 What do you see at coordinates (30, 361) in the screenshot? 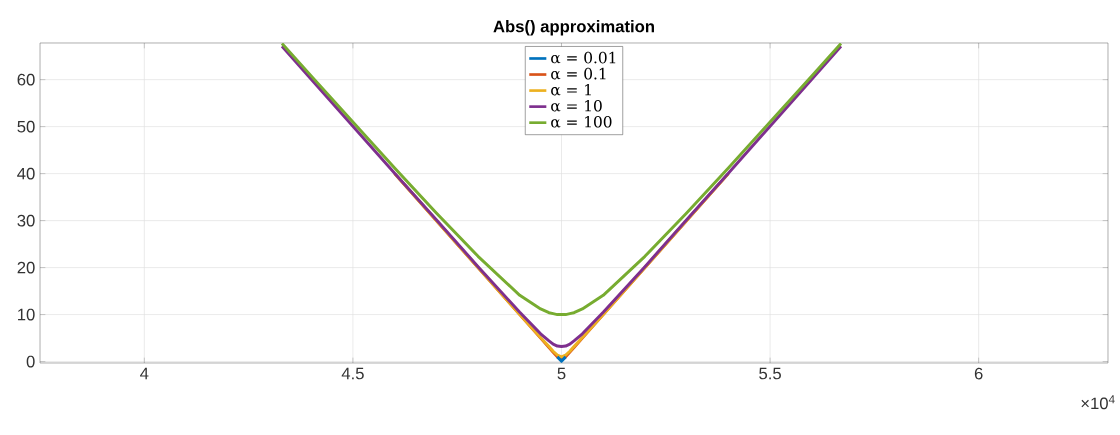
I see `y-tick-label: 0` at bounding box center [30, 361].